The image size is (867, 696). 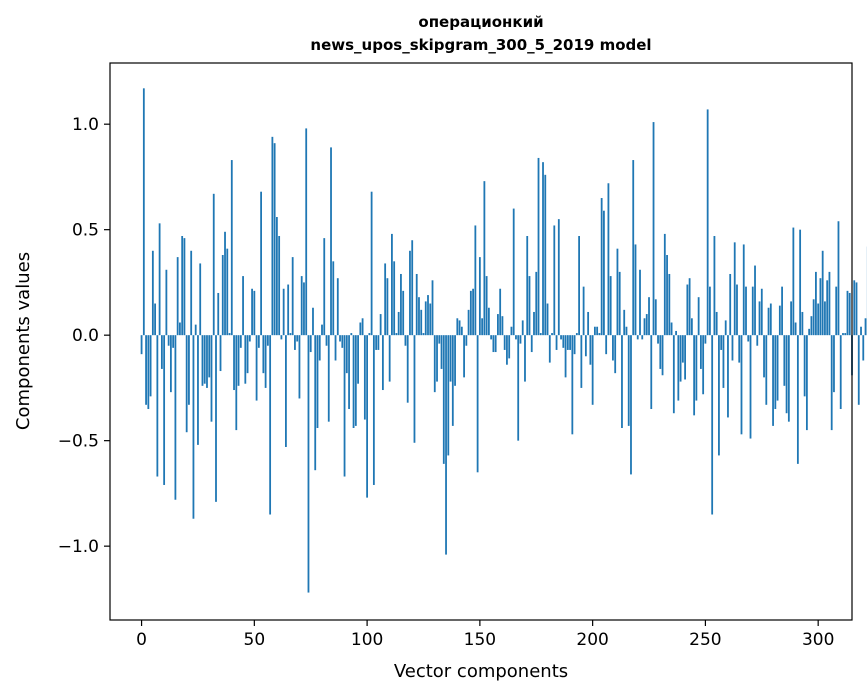 What do you see at coordinates (23, 341) in the screenshot?
I see `y-axis-label: Components values` at bounding box center [23, 341].